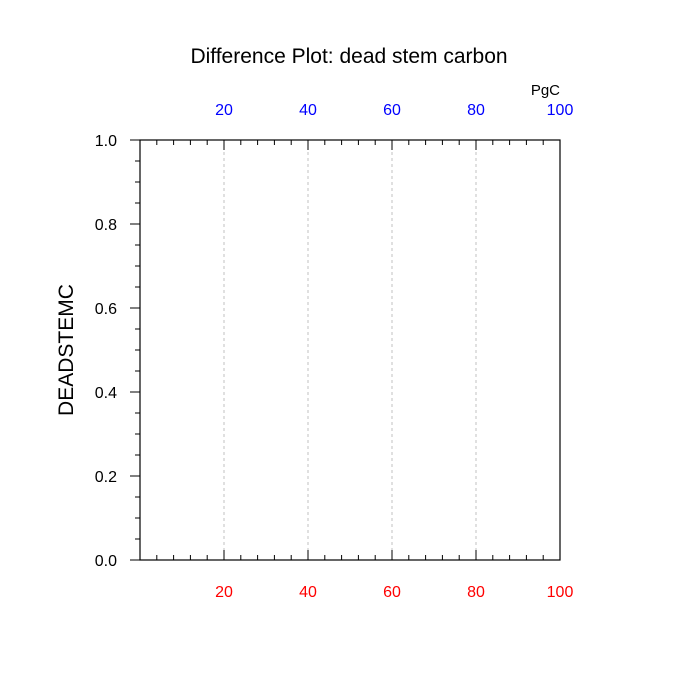  Describe the element at coordinates (392, 592) in the screenshot. I see `x-tick-label-bottom: 60` at that location.